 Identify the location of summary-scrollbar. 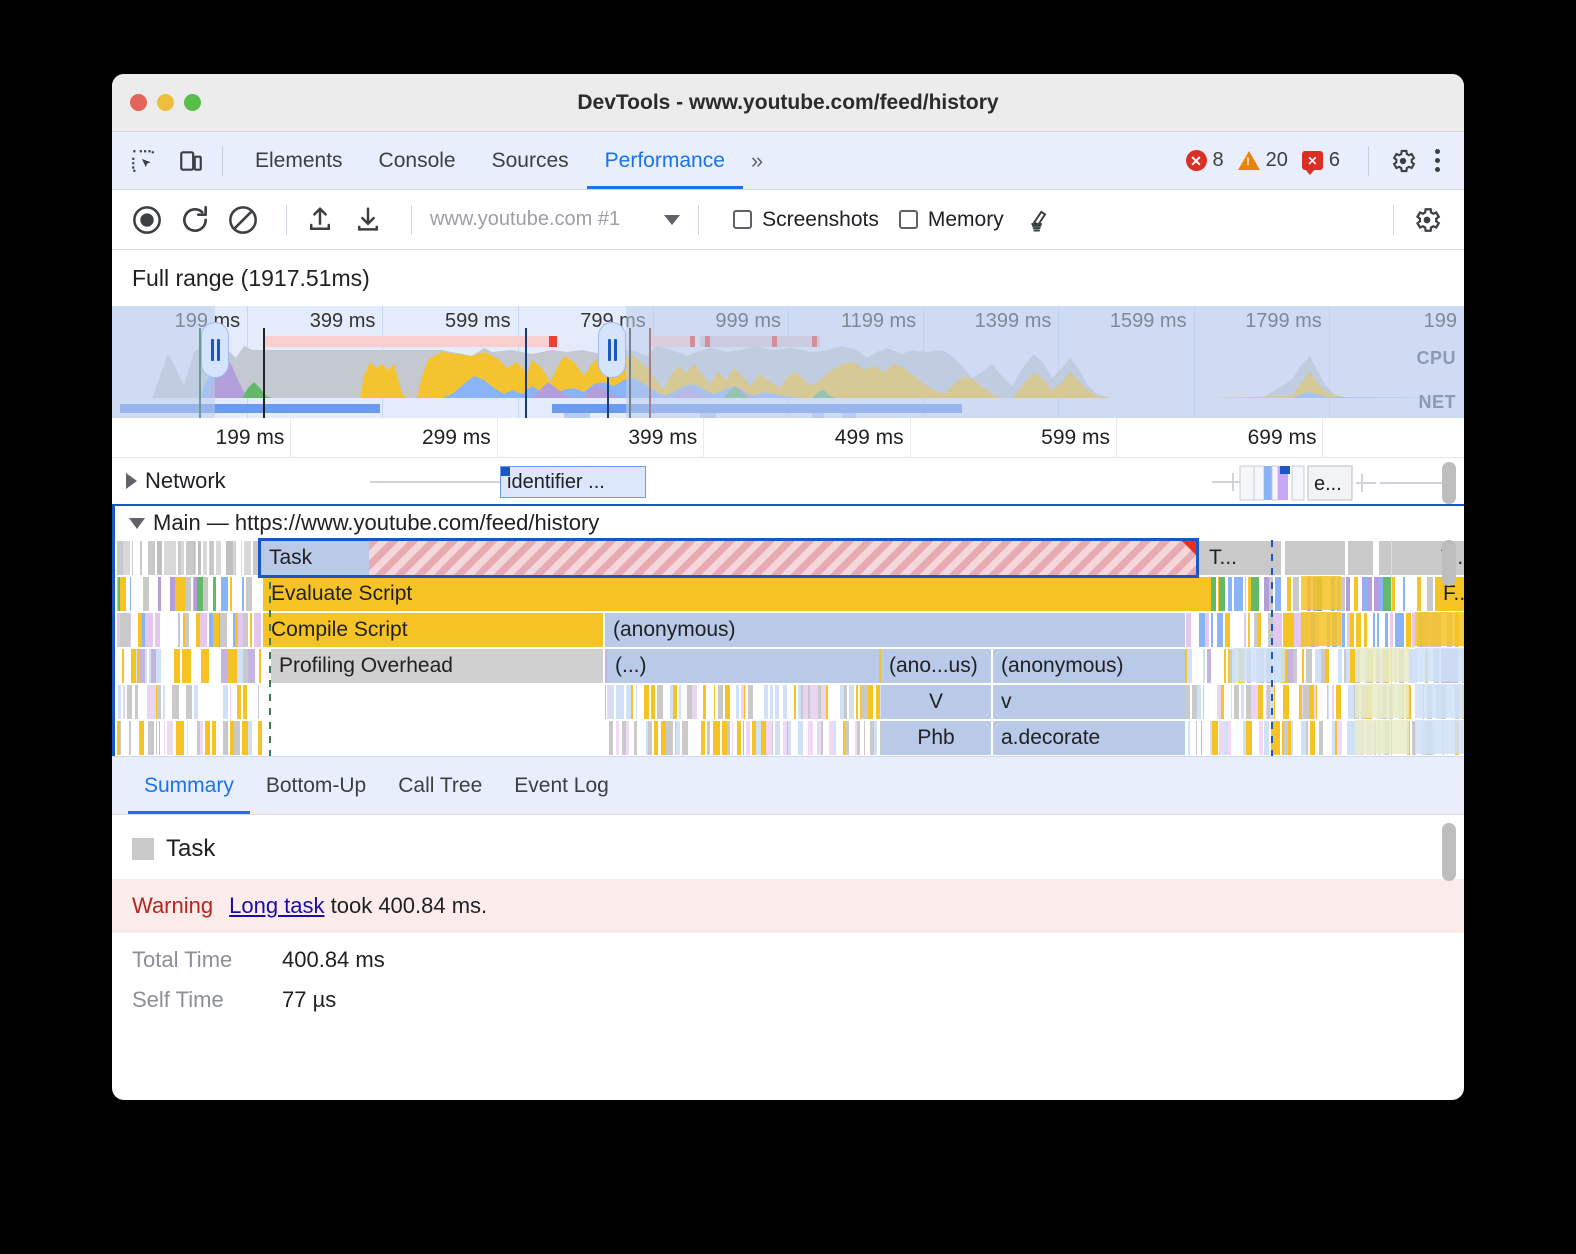
(1449, 852).